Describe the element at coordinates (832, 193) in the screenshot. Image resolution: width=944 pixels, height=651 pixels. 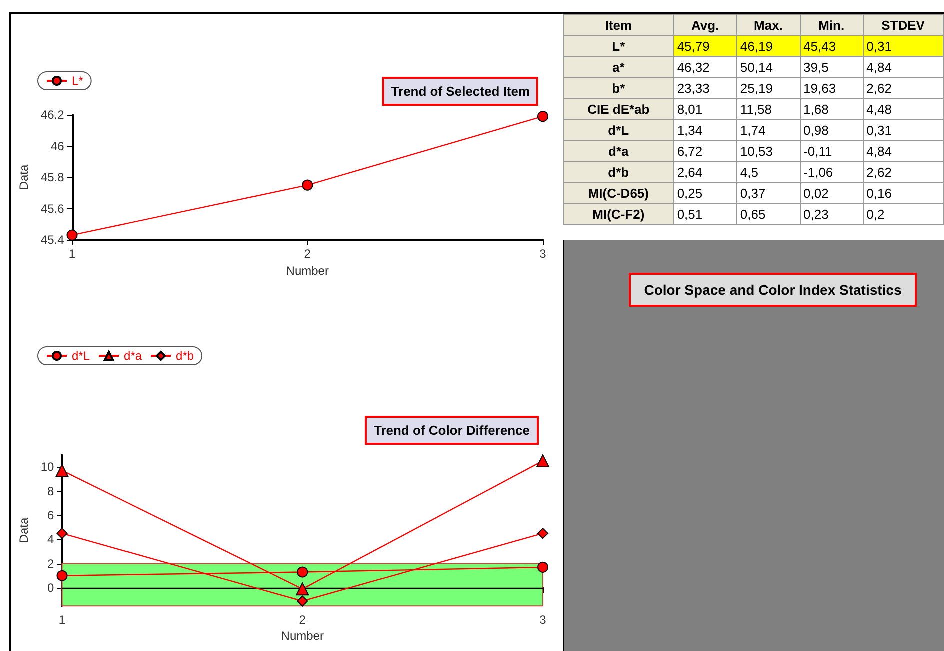
I see `text: 0,02` at that location.